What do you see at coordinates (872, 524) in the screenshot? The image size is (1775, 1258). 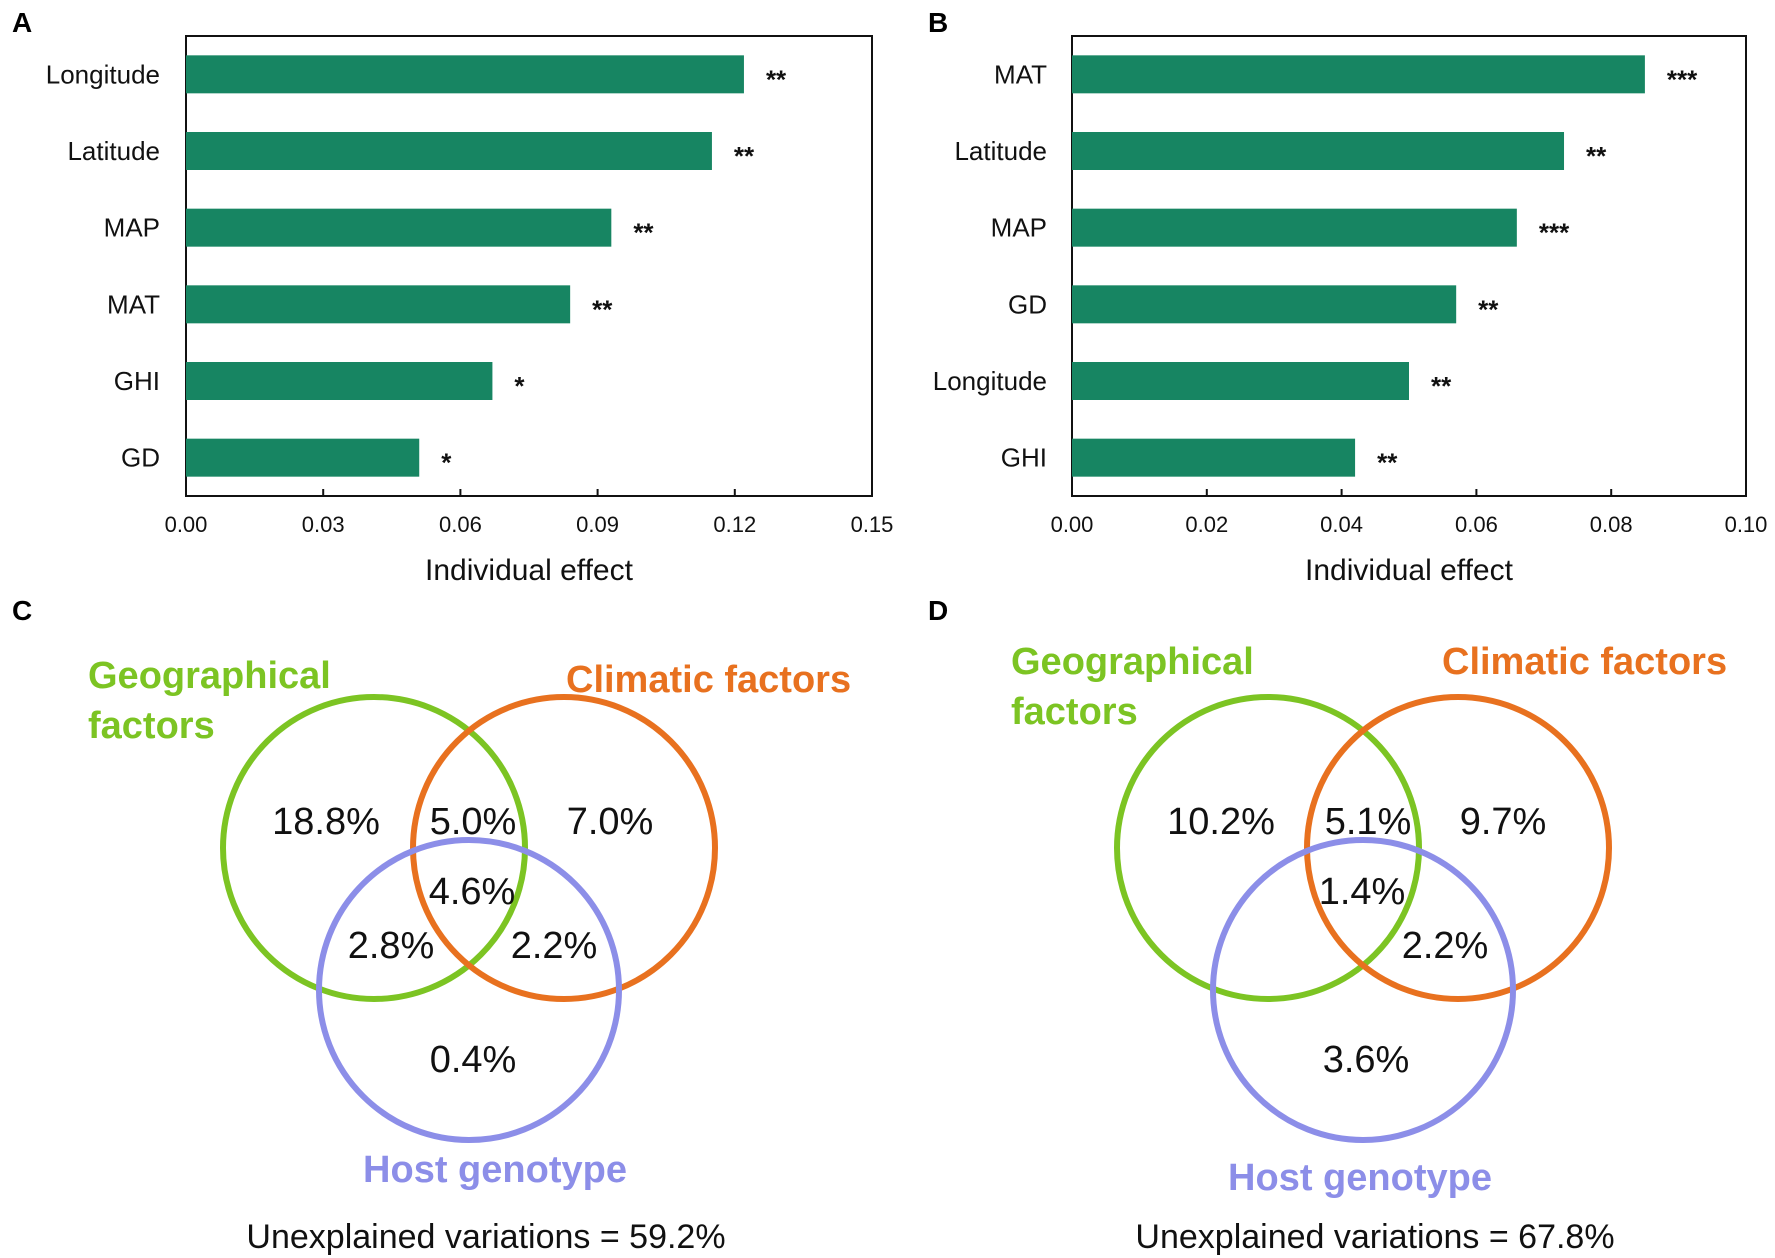 I see `chart-a-tick-label: 0.15` at bounding box center [872, 524].